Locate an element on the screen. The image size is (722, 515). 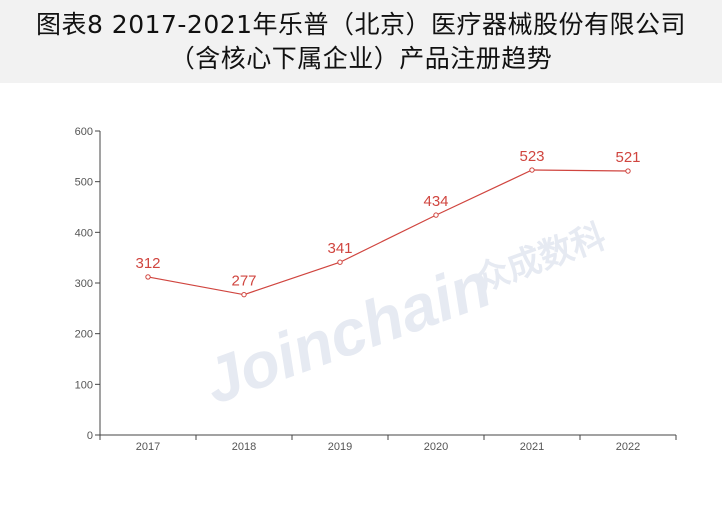
x-tick-label: 2022 is located at coordinates (628, 447).